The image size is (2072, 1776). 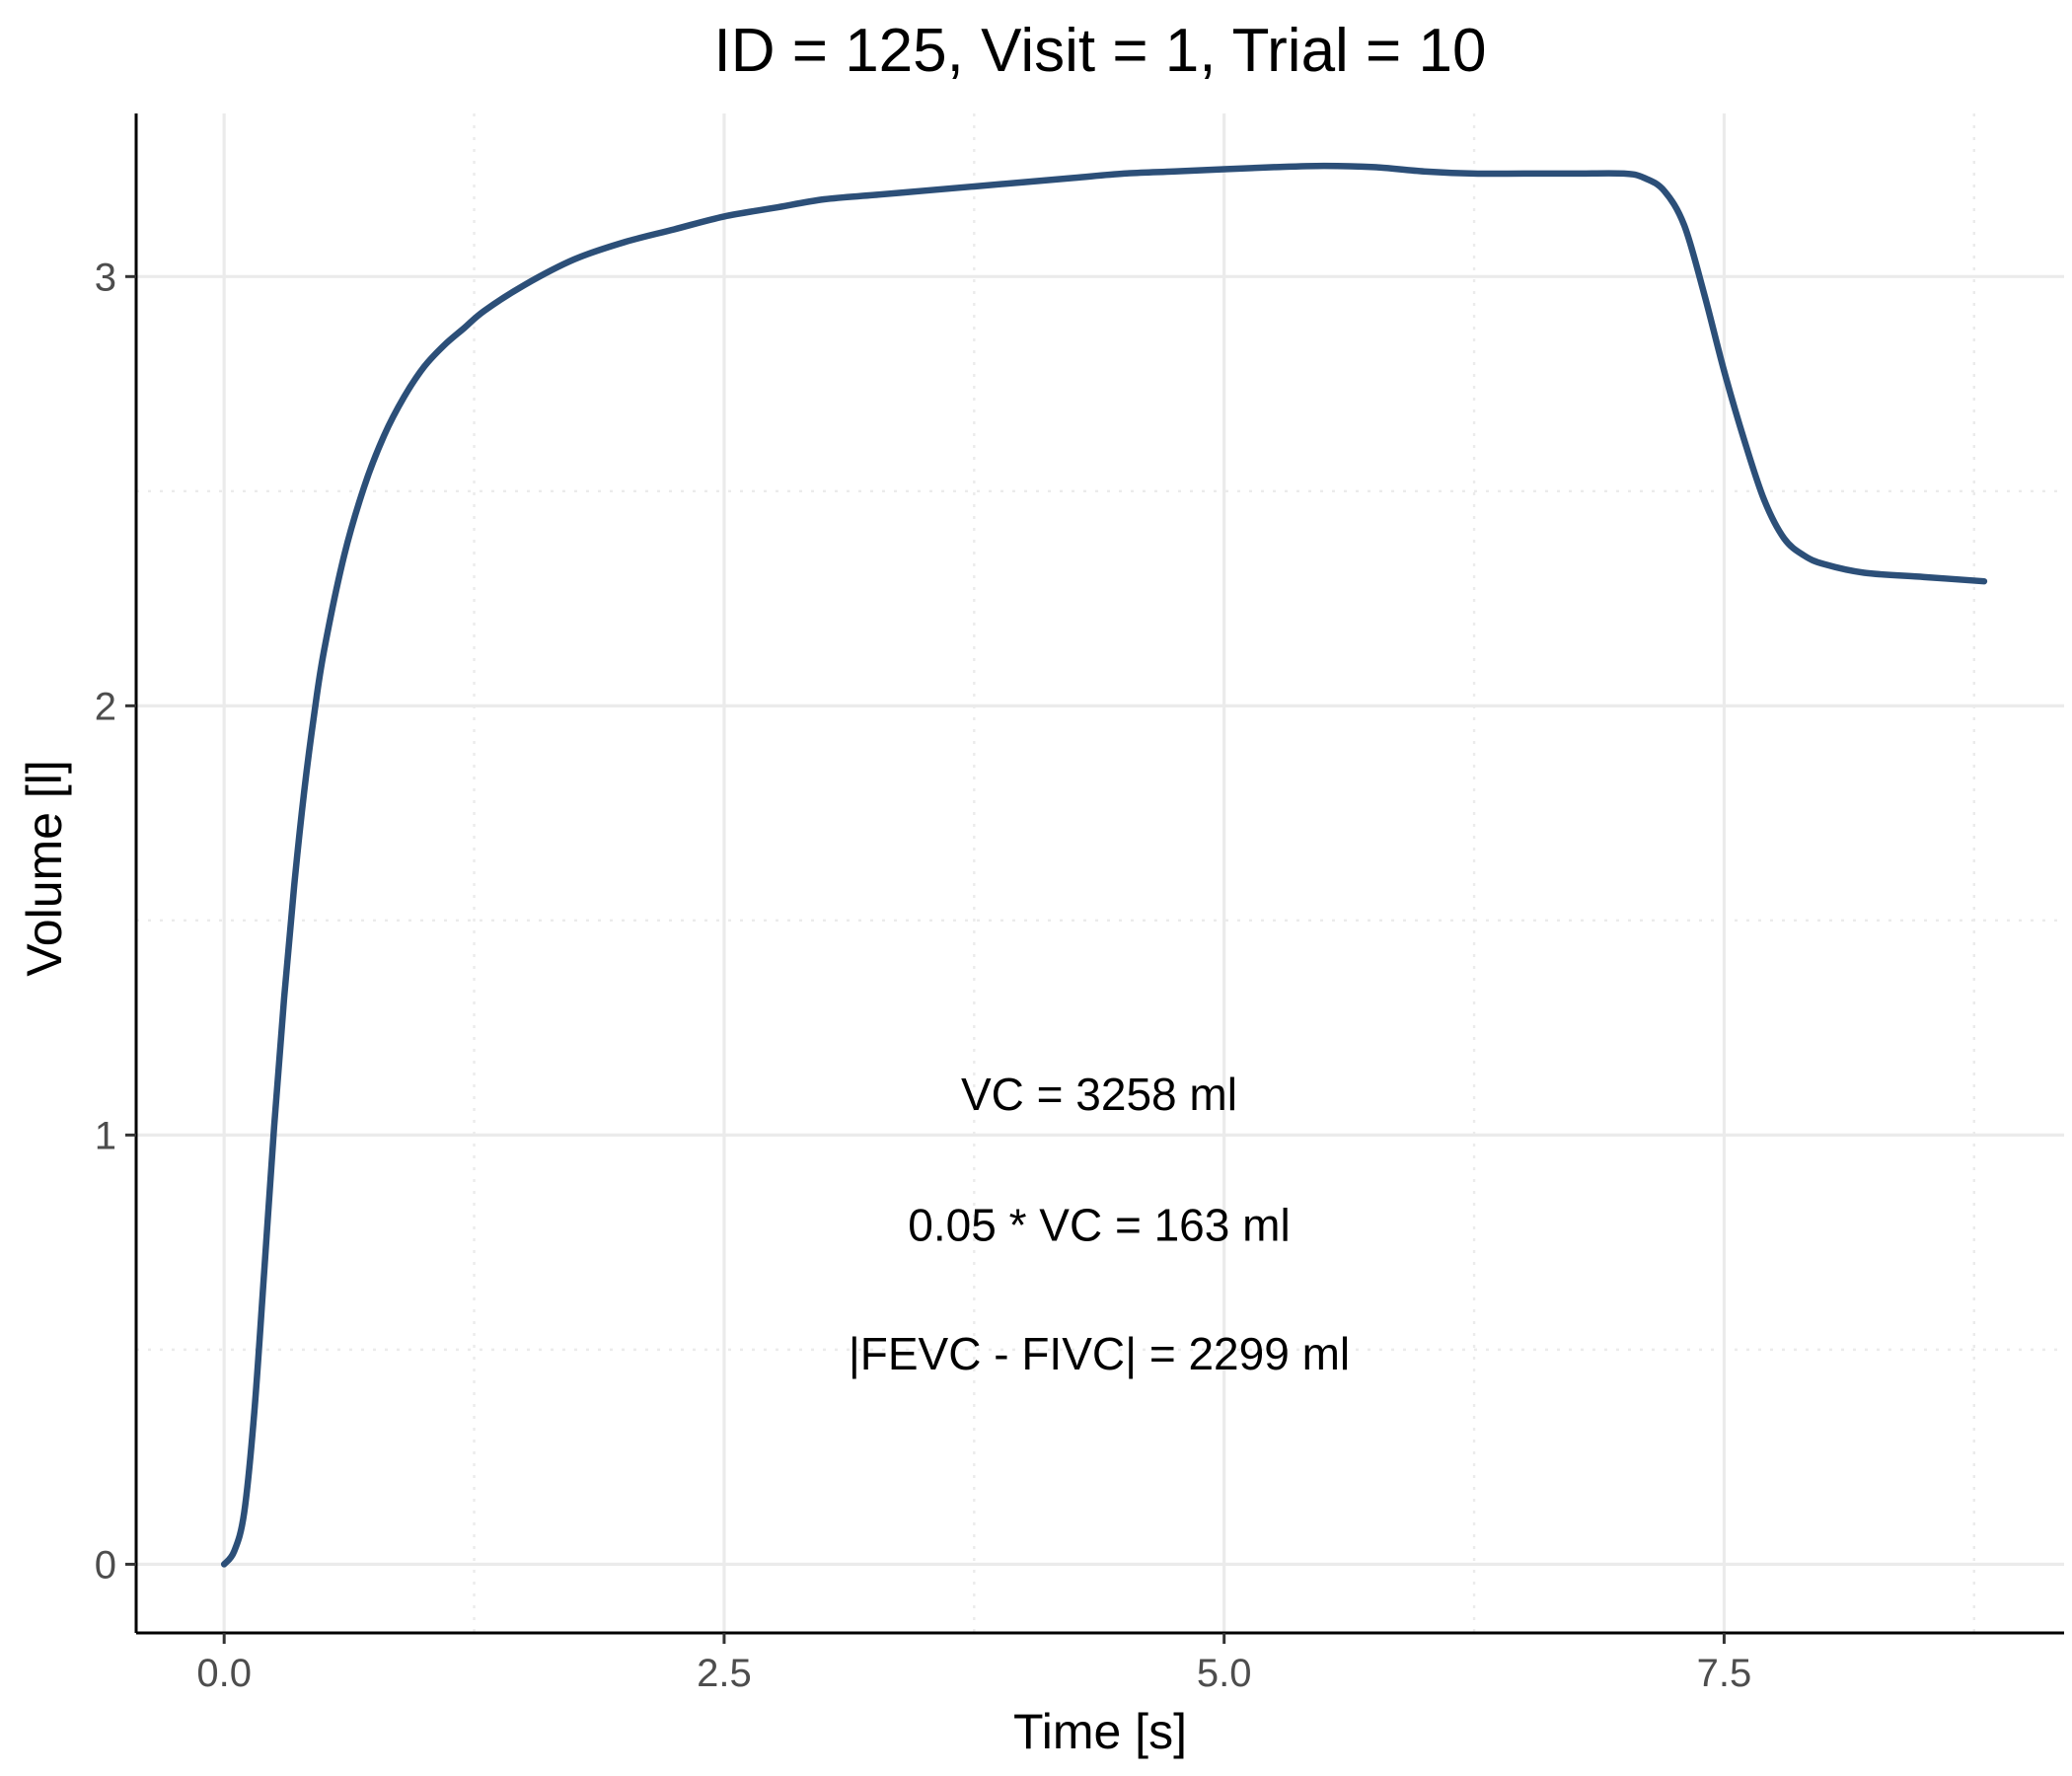 What do you see at coordinates (106, 1135) in the screenshot?
I see `y-tick-label: 1` at bounding box center [106, 1135].